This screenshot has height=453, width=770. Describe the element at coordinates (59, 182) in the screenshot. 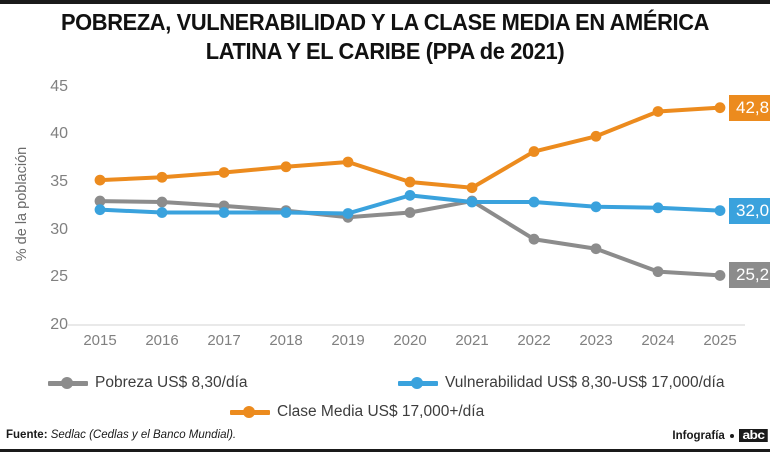

I see `y-tick-label: 35` at that location.